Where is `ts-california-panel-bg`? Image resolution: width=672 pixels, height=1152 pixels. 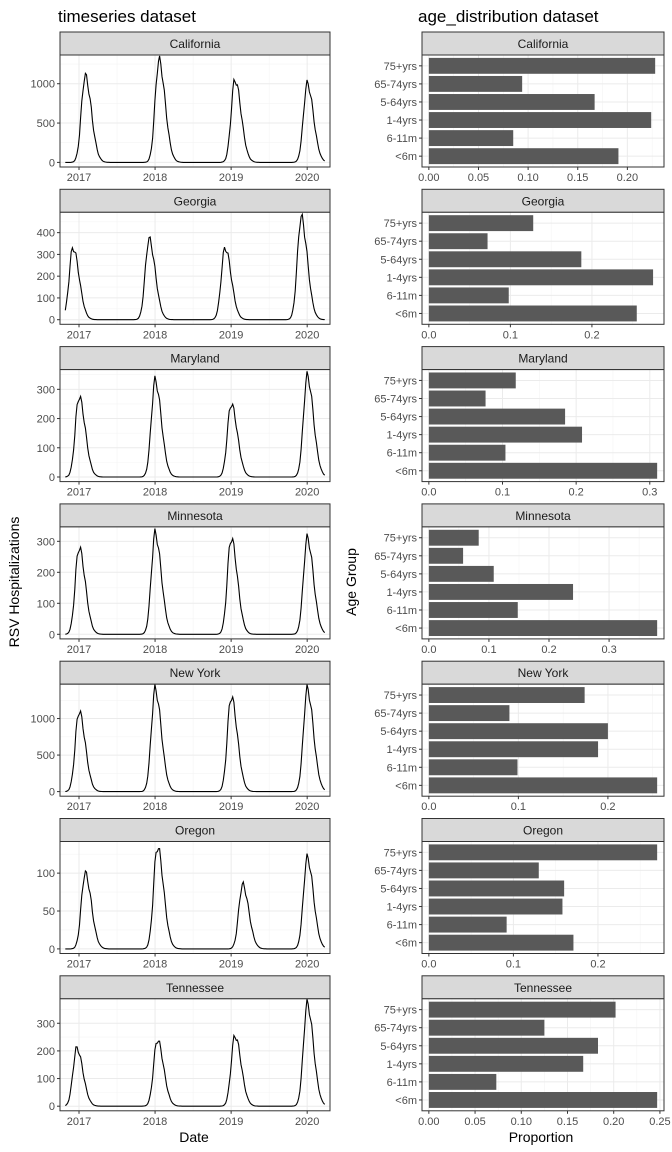
ts-california-panel-bg is located at coordinates (195, 111).